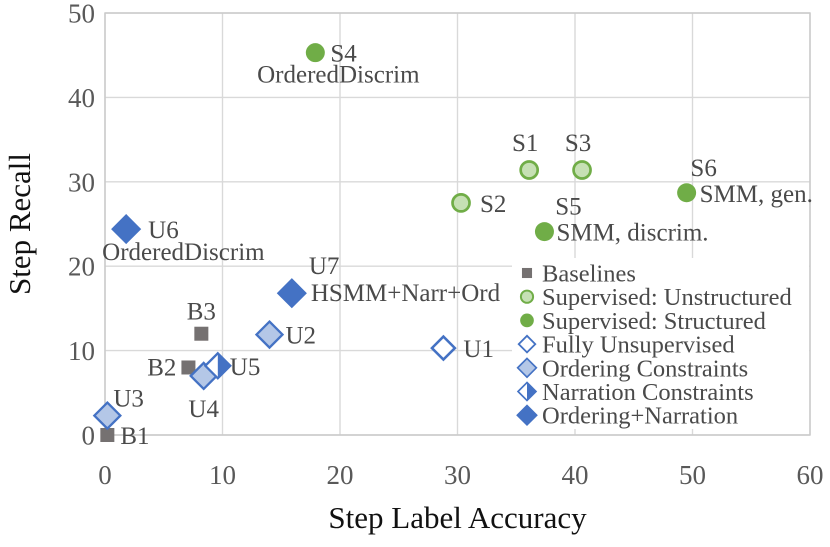 This screenshot has width=830, height=547. What do you see at coordinates (654, 321) in the screenshot?
I see `legend-label-sup_structured: Supervised: Structured` at bounding box center [654, 321].